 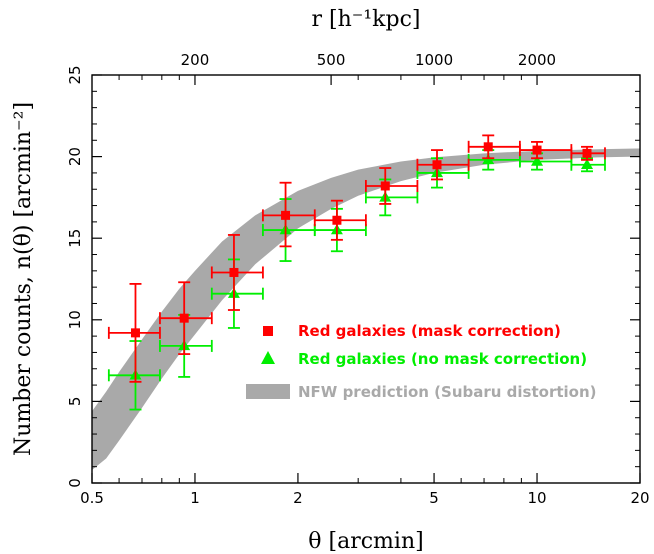 What do you see at coordinates (75, 402) in the screenshot?
I see `y-tick-label: 5` at bounding box center [75, 402].